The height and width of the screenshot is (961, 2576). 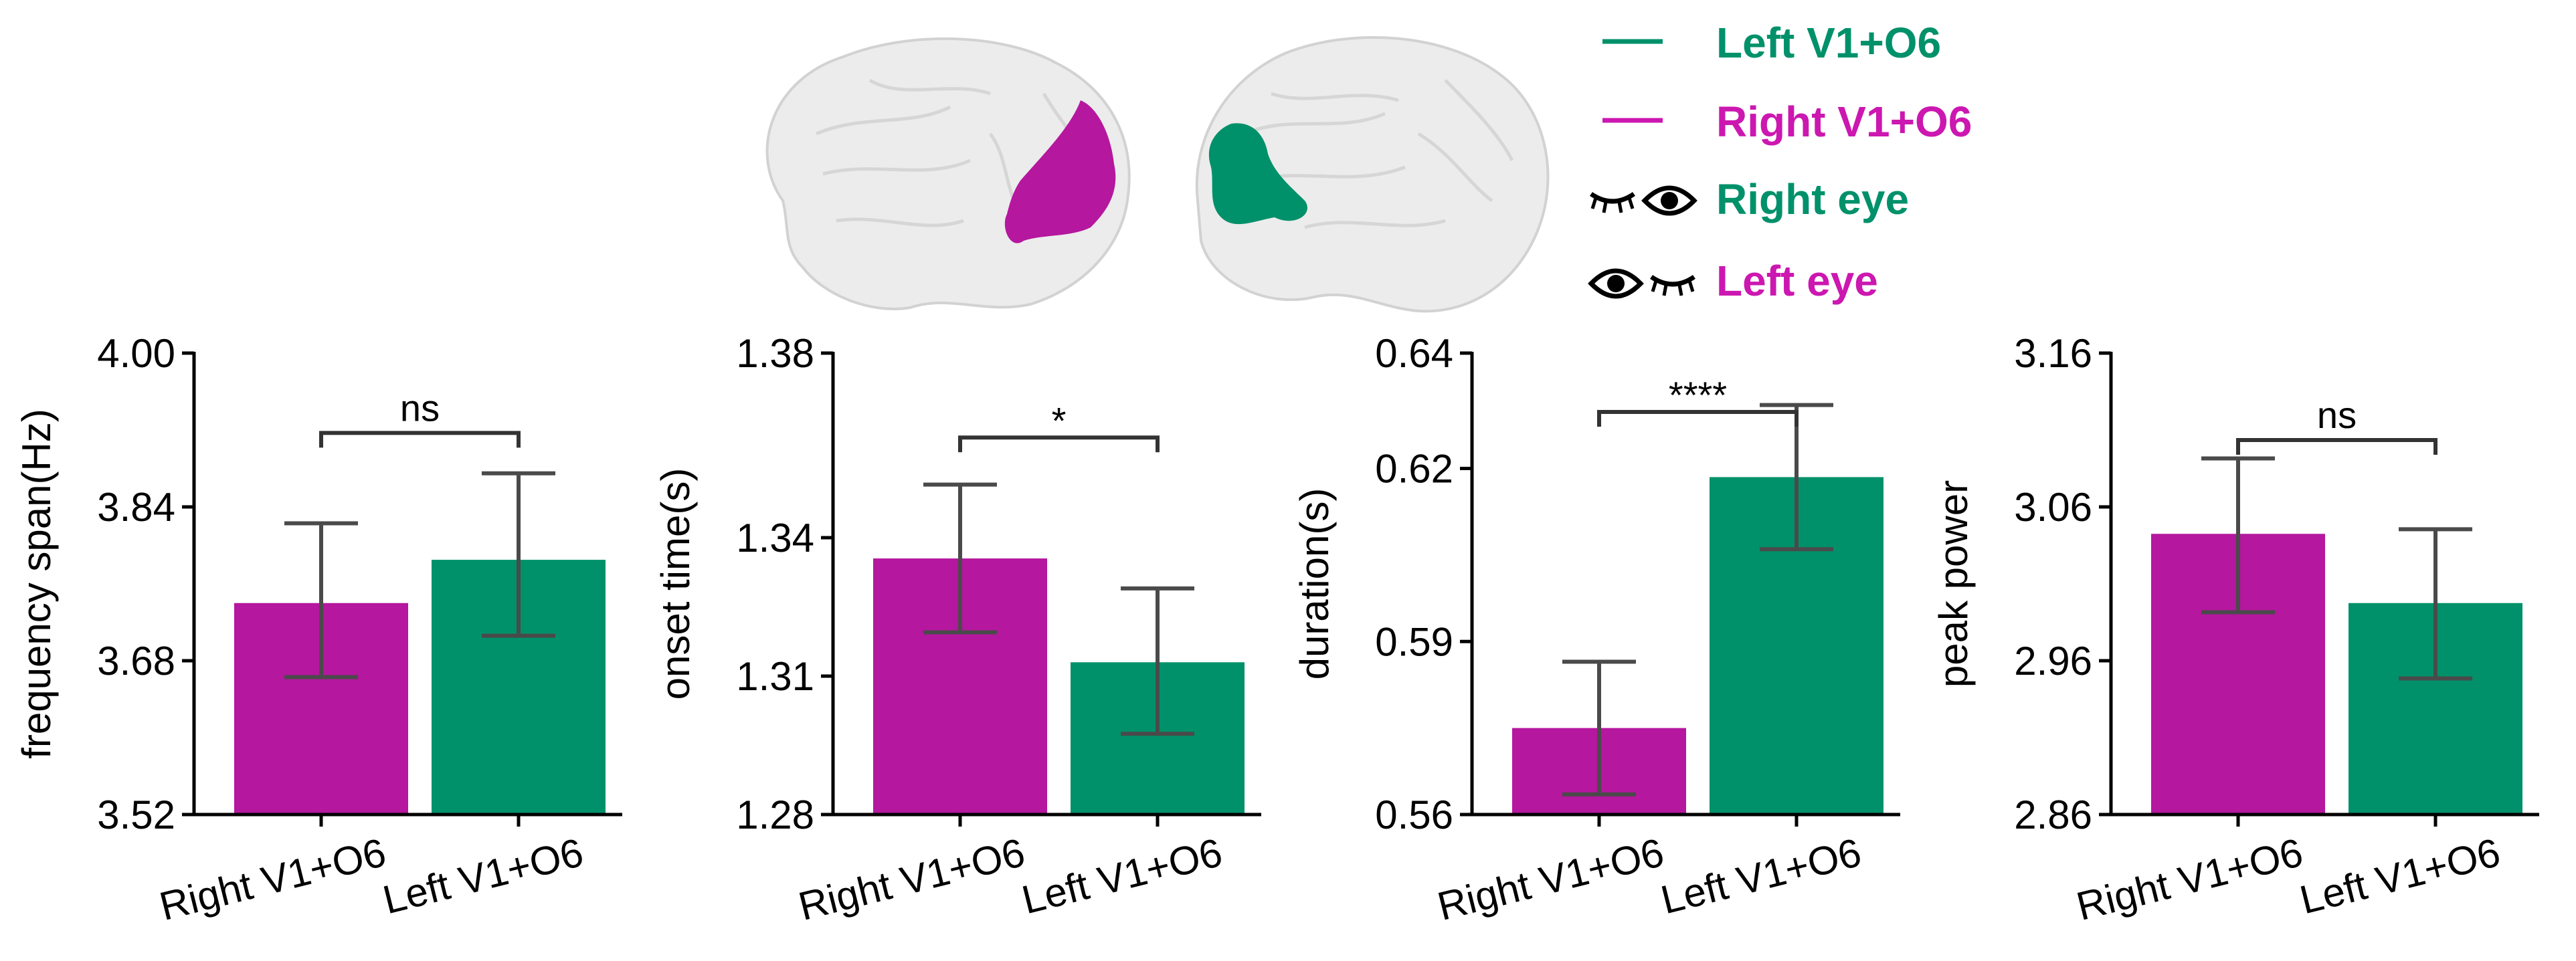 I want to click on y-tick-label: 3.52, so click(x=136, y=814).